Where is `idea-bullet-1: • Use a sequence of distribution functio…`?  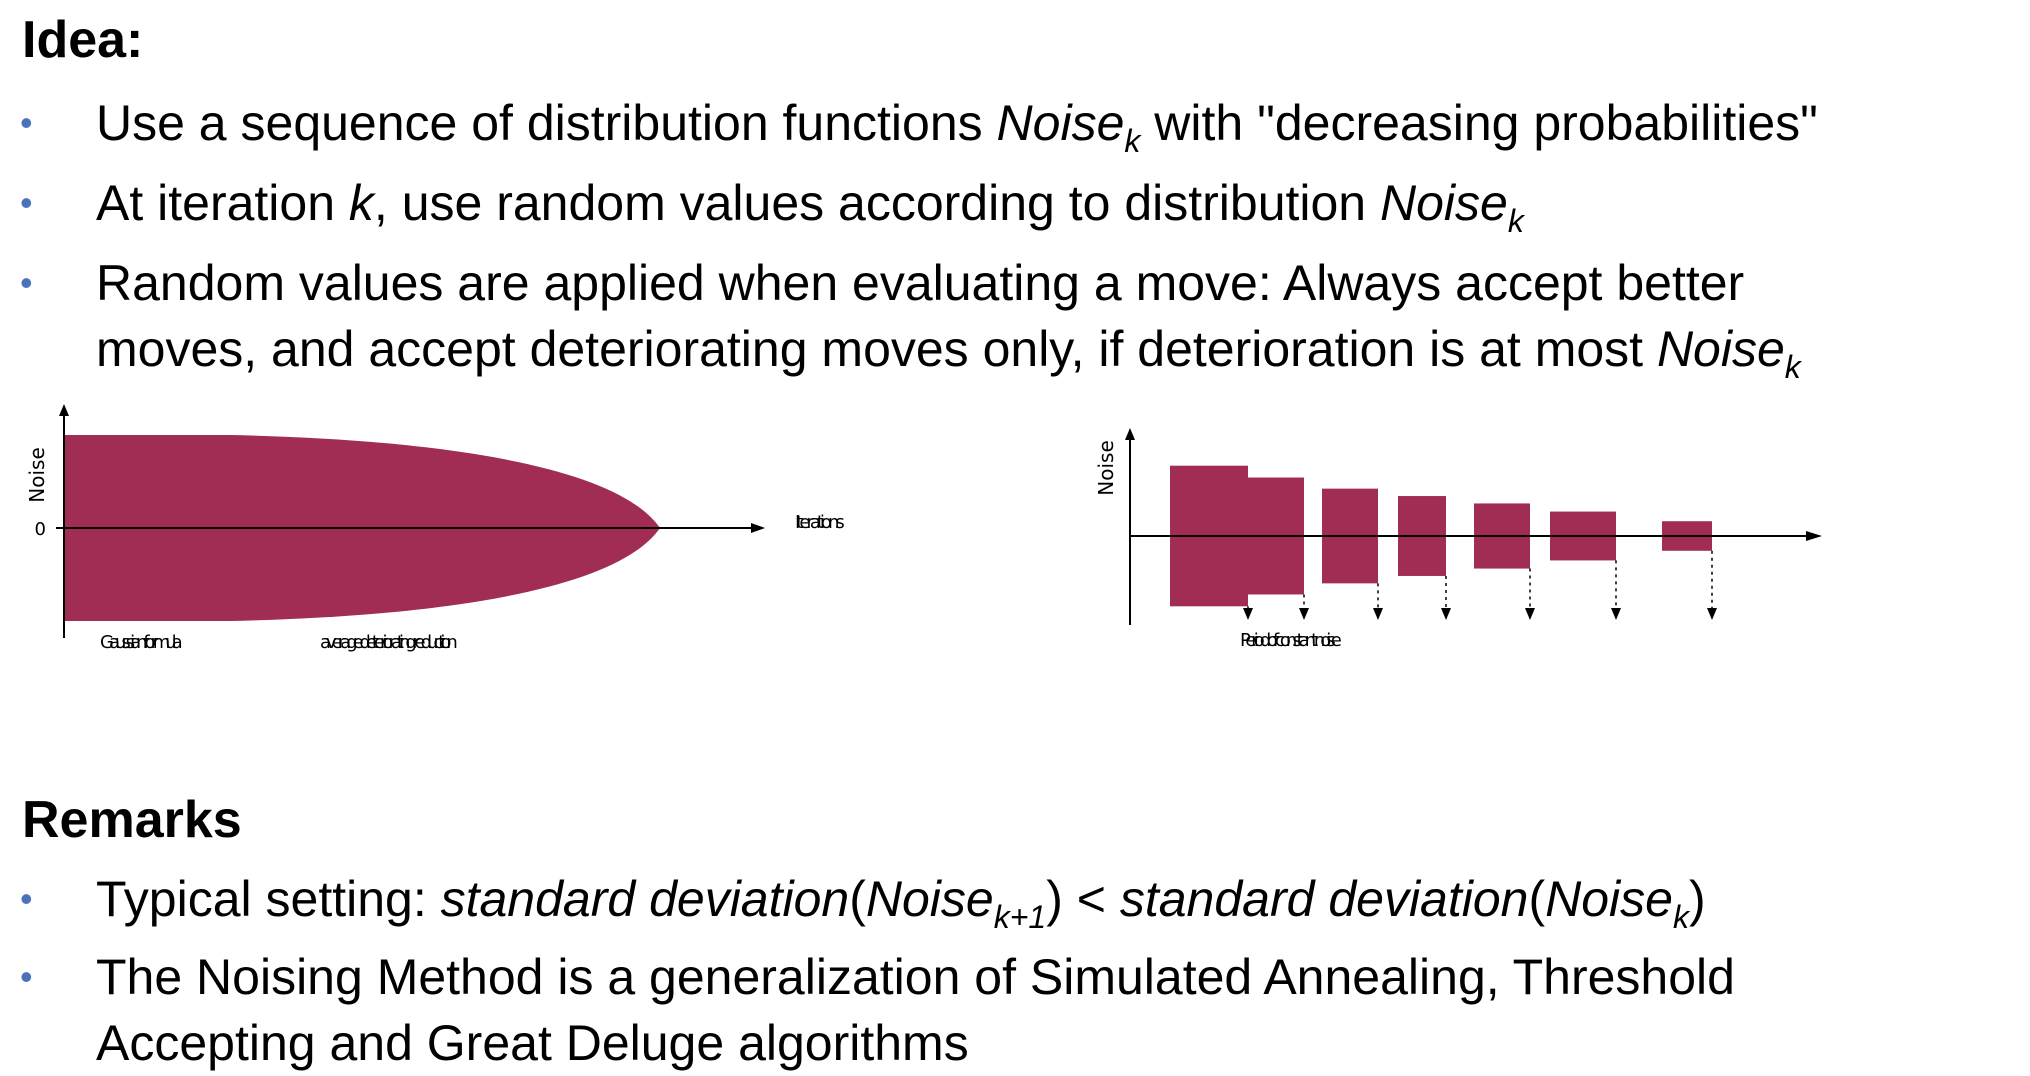
idea-bullet-1: • Use a sequence of distribution functio… is located at coordinates (909, 124).